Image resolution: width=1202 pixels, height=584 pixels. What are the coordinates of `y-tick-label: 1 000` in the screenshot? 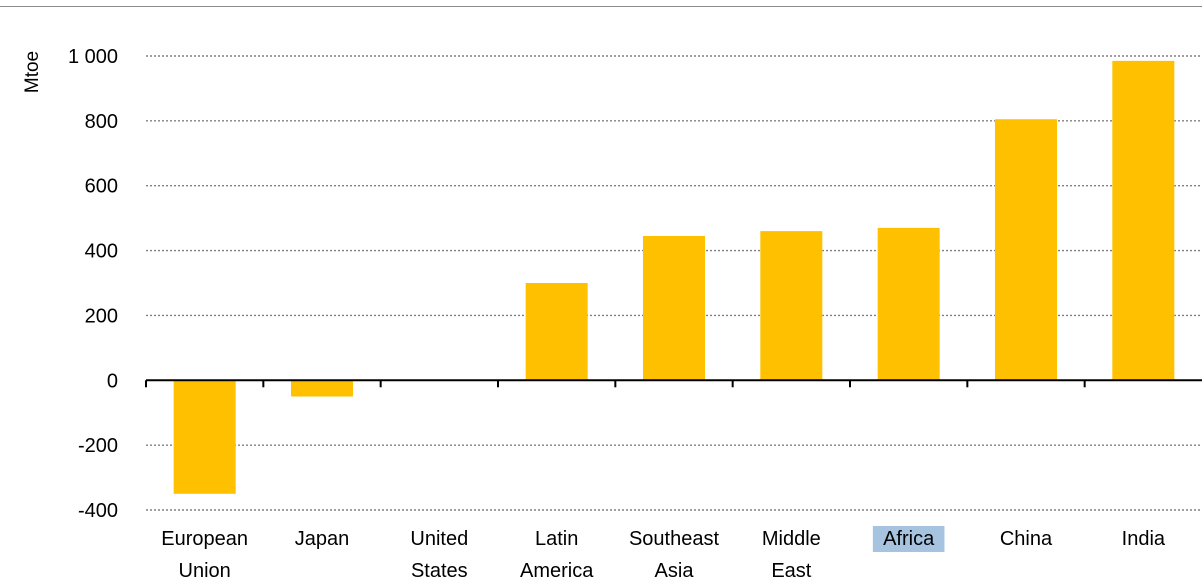 It's located at (93, 57).